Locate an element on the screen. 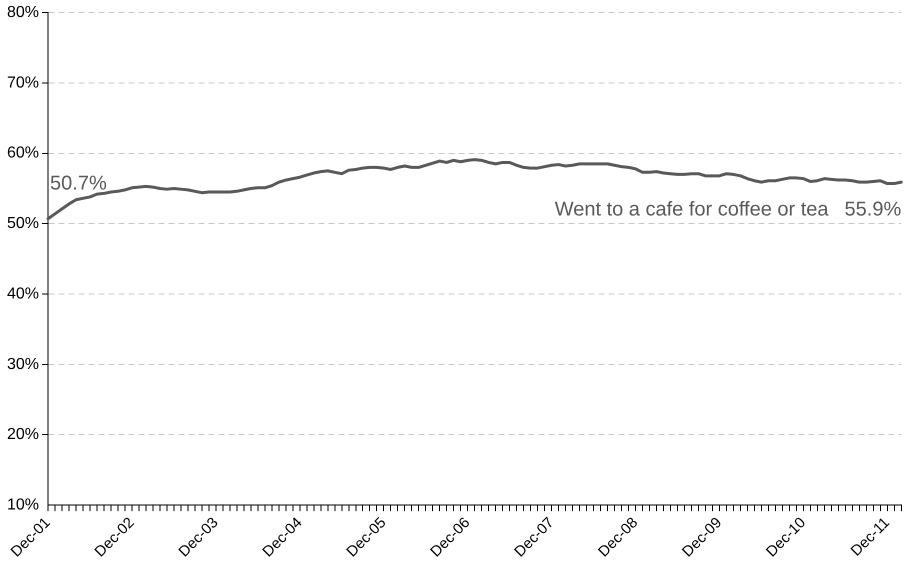 Image resolution: width=917 pixels, height=566 pixels. series-label: Went to a cafe for coffee or tea is located at coordinates (692, 209).